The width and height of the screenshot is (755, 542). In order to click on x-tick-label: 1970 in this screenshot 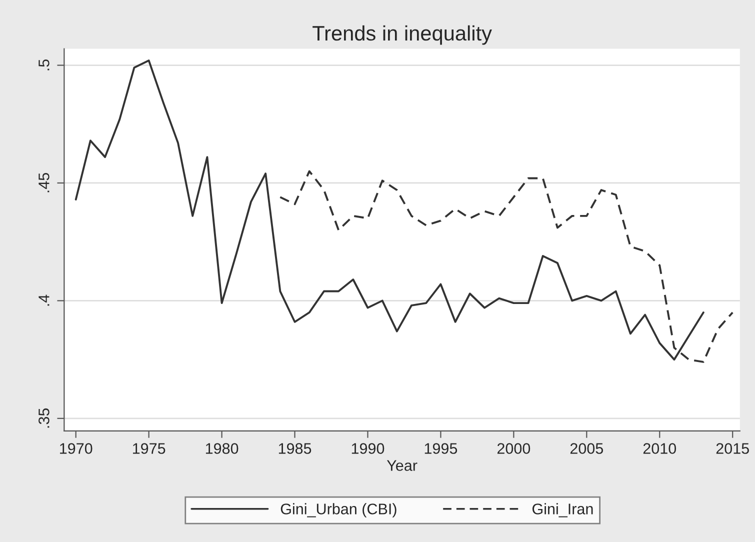, I will do `click(76, 448)`.